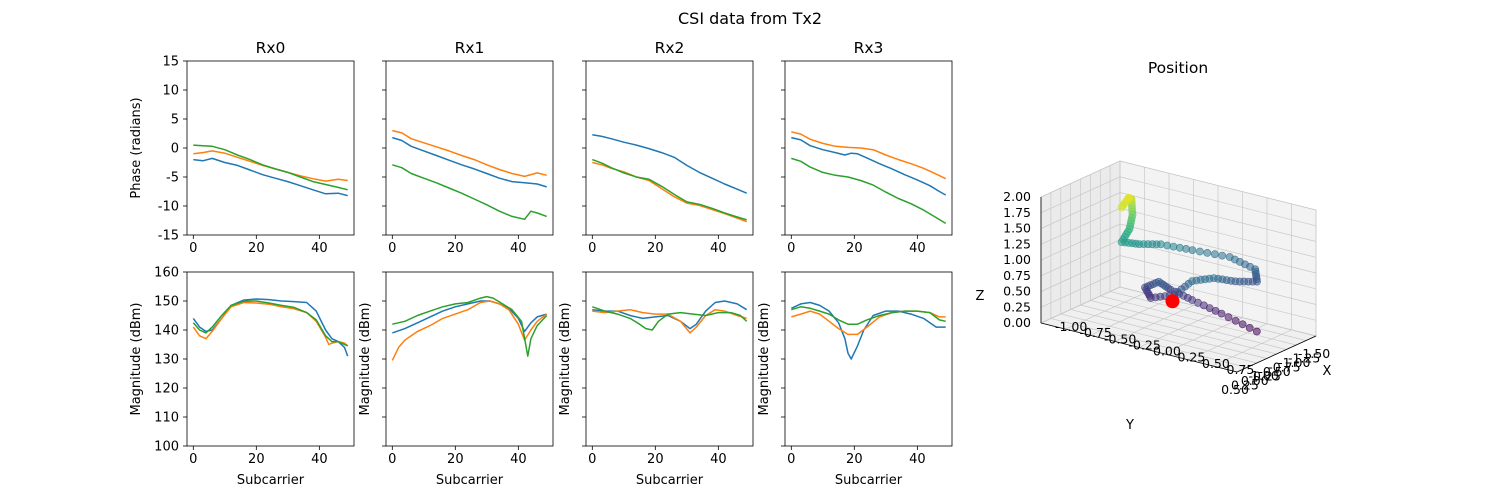 This screenshot has width=1500, height=500. Describe the element at coordinates (869, 48) in the screenshot. I see `subplot-title: Rx3` at that location.